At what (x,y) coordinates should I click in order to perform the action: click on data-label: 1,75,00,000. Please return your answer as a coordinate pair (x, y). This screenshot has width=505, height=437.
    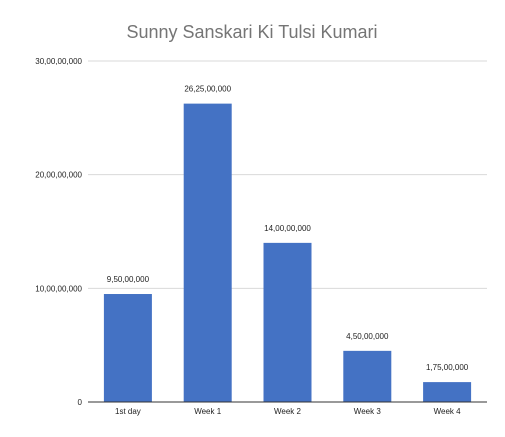
    Looking at the image, I should click on (447, 367).